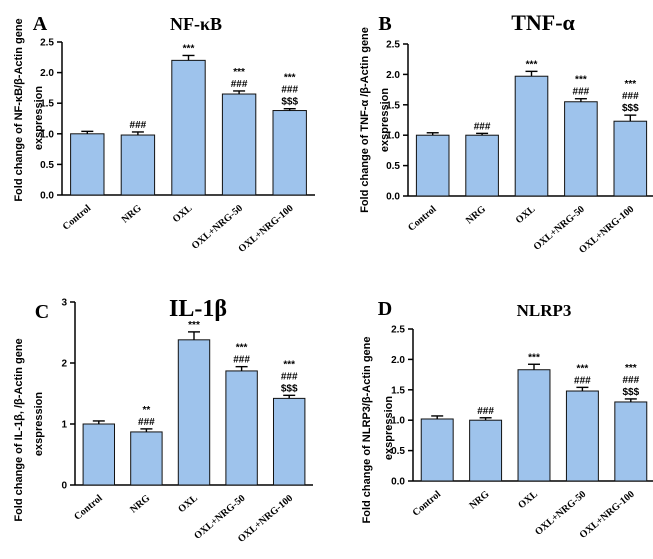 The width and height of the screenshot is (653, 559). I want to click on panel-c-ylabel-2: exspression, so click(39, 424).